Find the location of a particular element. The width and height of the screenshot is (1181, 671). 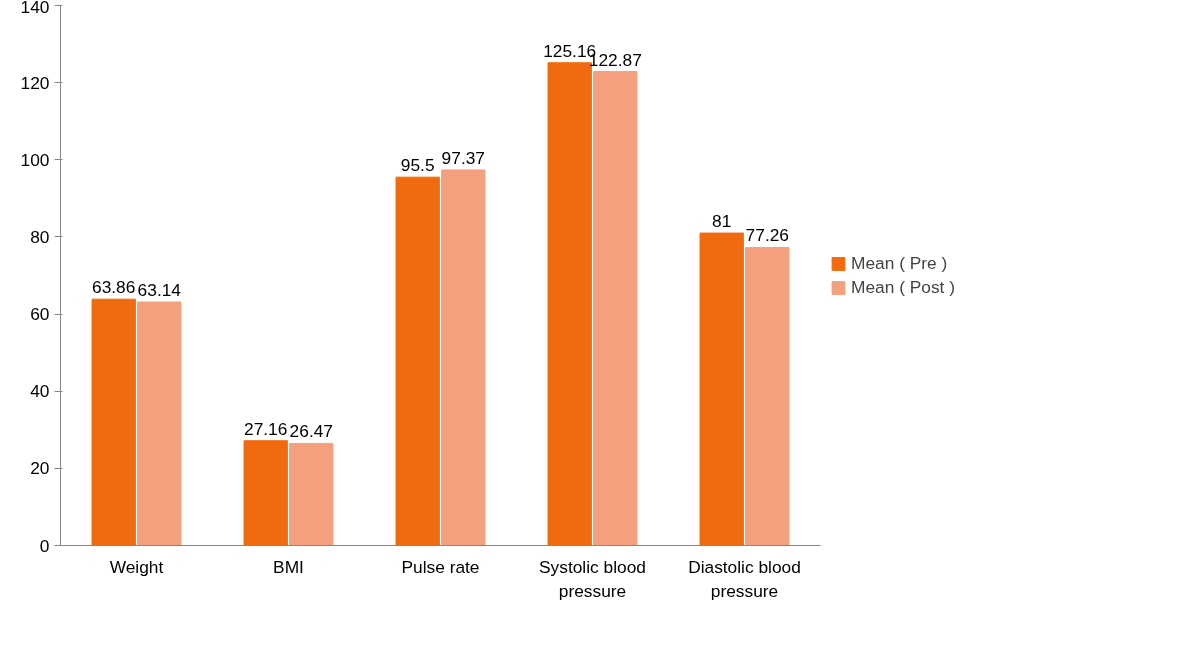

data-label: 77.26 is located at coordinates (767, 235).